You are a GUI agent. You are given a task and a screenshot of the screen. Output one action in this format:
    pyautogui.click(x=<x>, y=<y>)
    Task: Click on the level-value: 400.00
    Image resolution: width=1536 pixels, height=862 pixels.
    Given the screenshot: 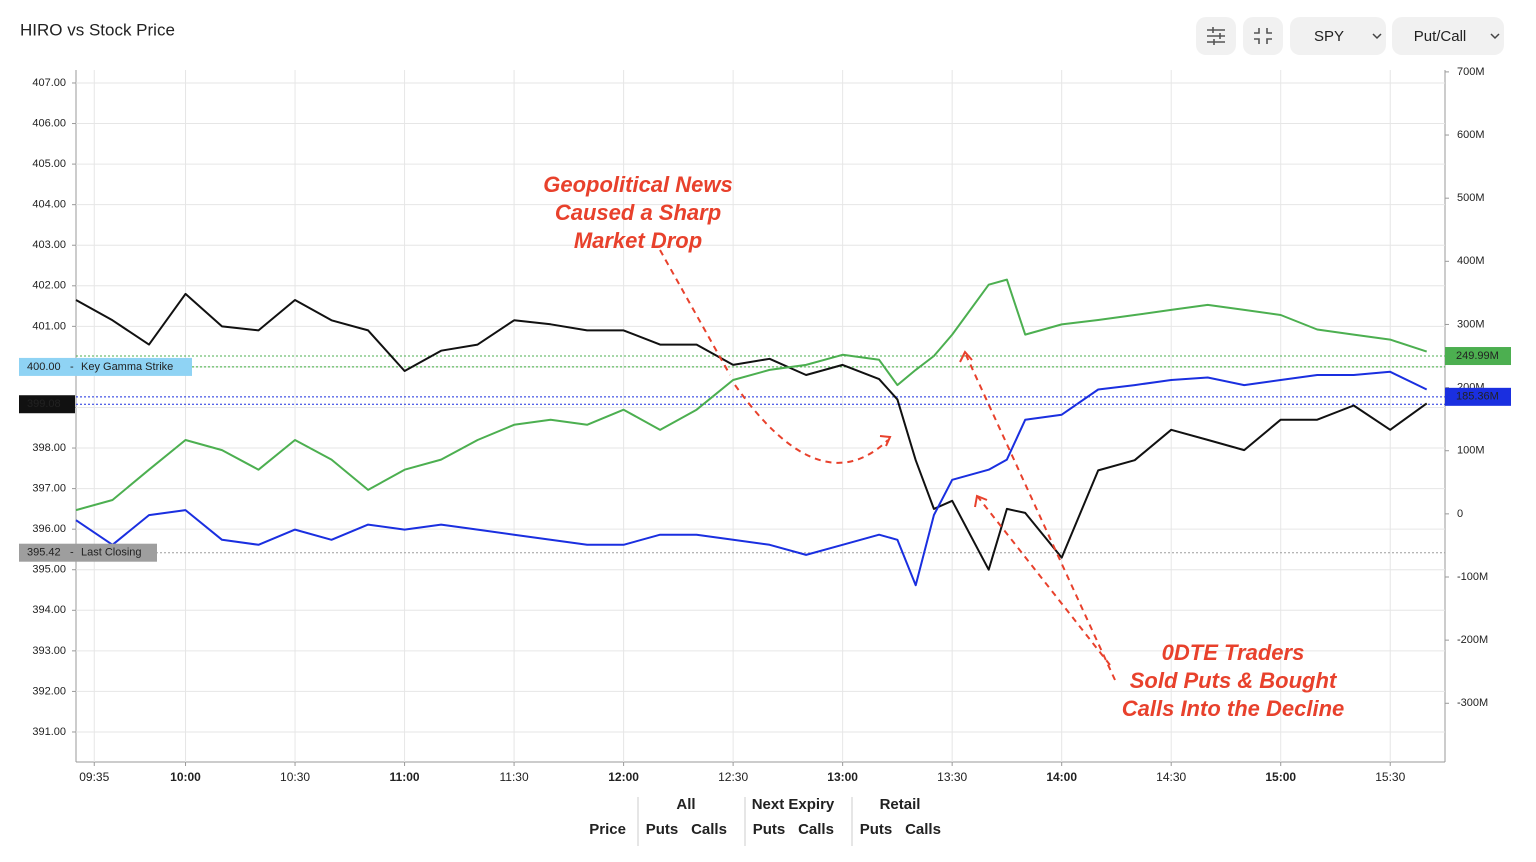 What is the action you would take?
    pyautogui.click(x=44, y=367)
    